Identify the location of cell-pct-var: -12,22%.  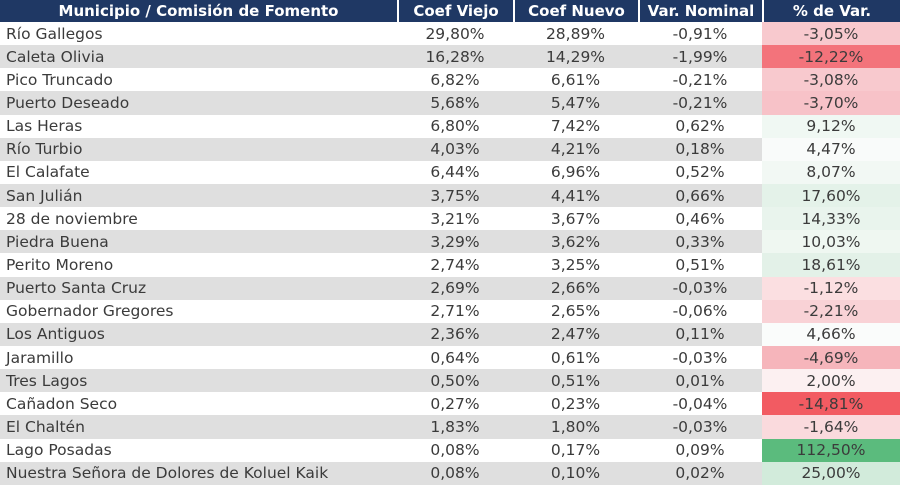
(831, 57).